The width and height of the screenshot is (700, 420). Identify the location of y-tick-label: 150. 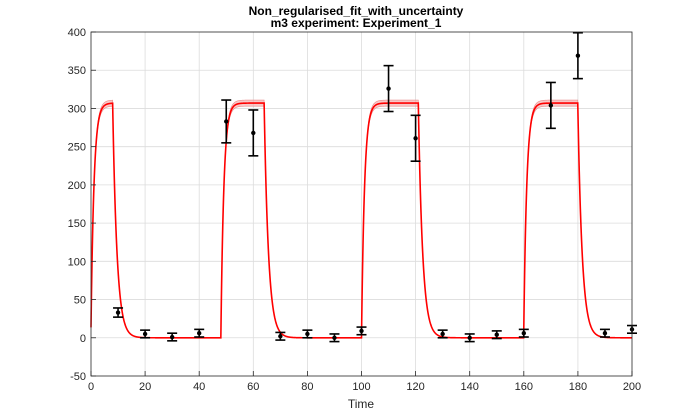
(77, 224).